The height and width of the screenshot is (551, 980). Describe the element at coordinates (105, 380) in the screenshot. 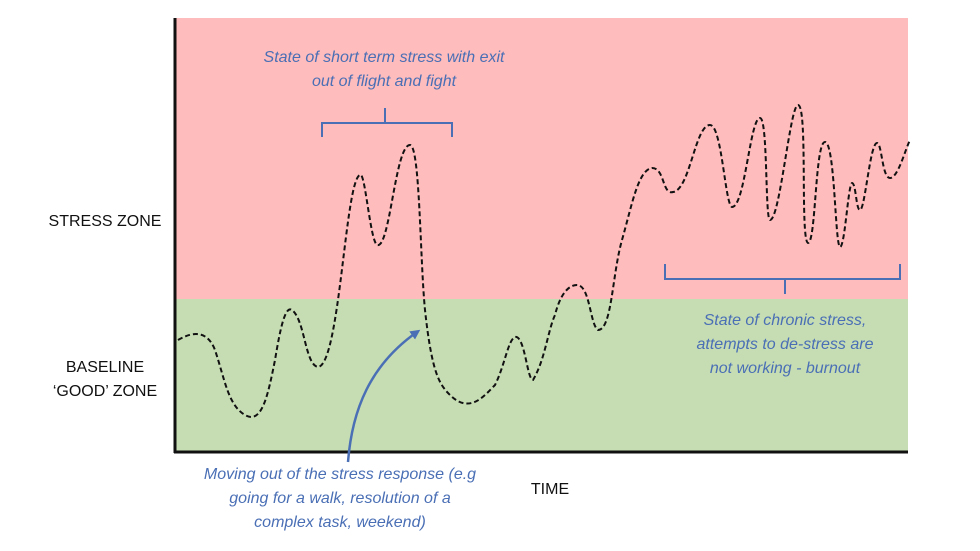

I see `baseline-zone-label: BASELINE ‘GOOD’ ZONE` at that location.